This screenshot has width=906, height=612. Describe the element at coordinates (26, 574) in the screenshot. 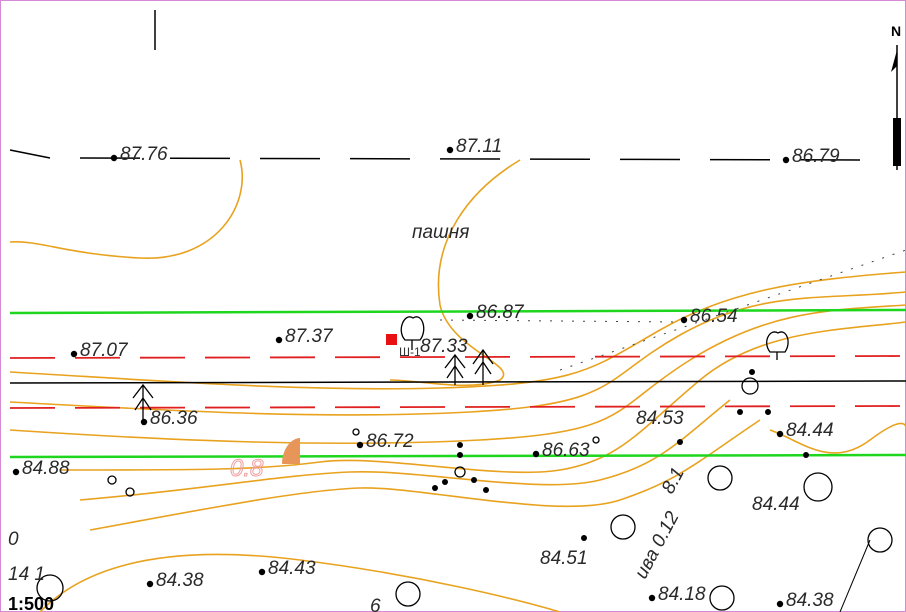

I see `fraction-bottom: 14 1` at that location.